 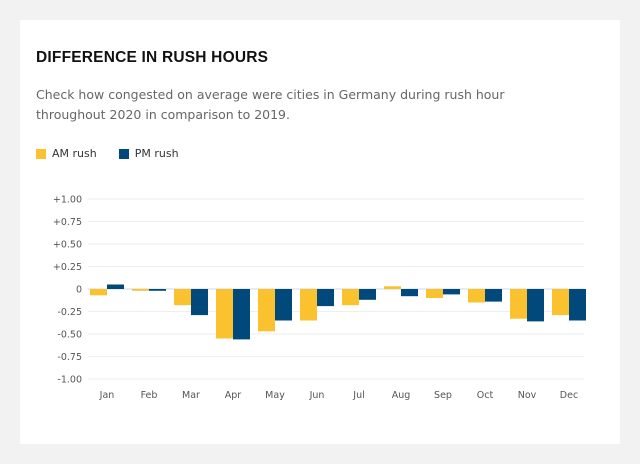 I want to click on x-tick-label: Mar, so click(x=191, y=395).